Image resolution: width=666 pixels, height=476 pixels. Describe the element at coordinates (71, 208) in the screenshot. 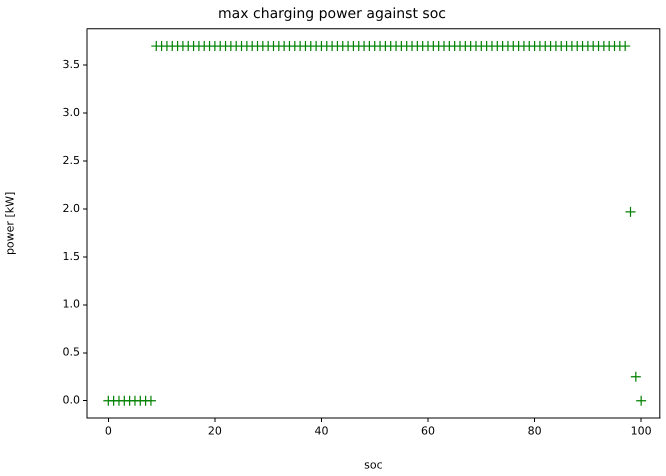

I see `y-tick-label: 2.0` at that location.